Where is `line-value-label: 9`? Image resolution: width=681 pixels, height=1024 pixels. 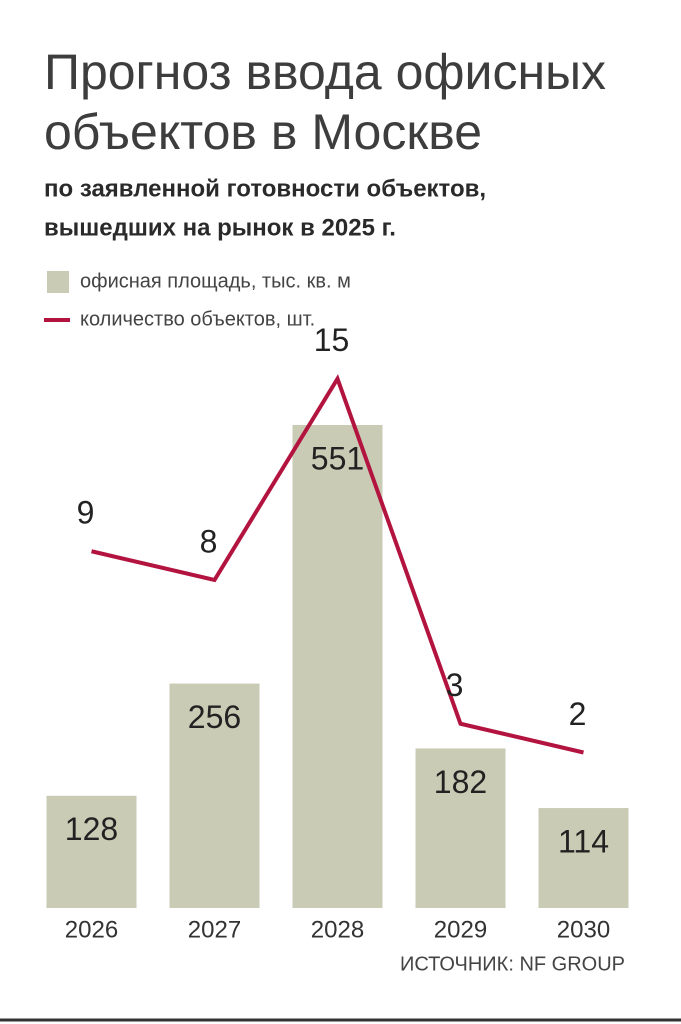 line-value-label: 9 is located at coordinates (86, 513).